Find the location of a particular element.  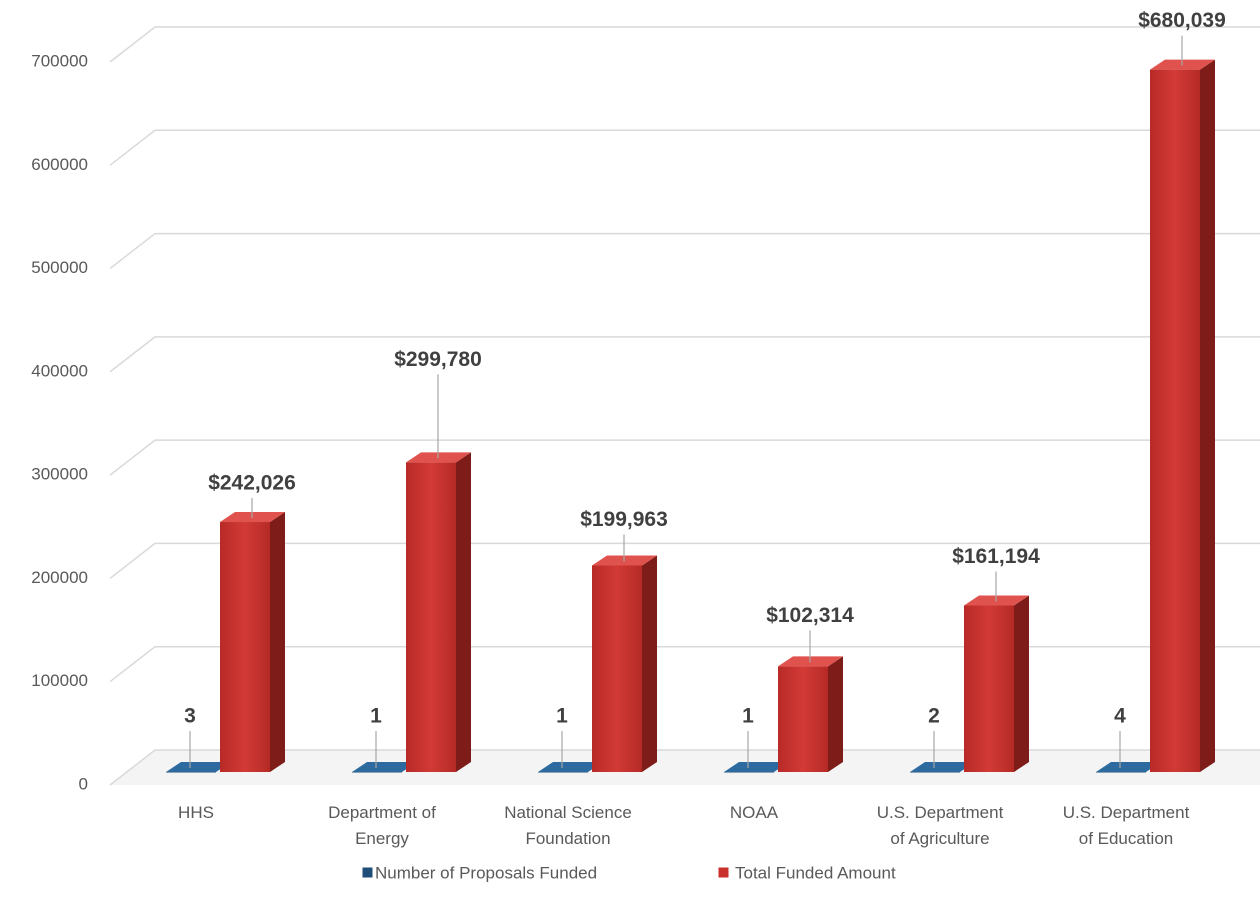

y-tick-label: 300000 is located at coordinates (59, 474).